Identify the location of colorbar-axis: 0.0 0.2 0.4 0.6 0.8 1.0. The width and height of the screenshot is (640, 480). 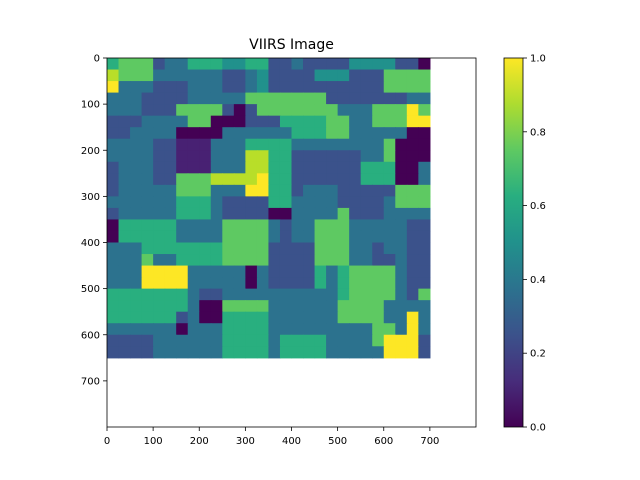
(534, 244).